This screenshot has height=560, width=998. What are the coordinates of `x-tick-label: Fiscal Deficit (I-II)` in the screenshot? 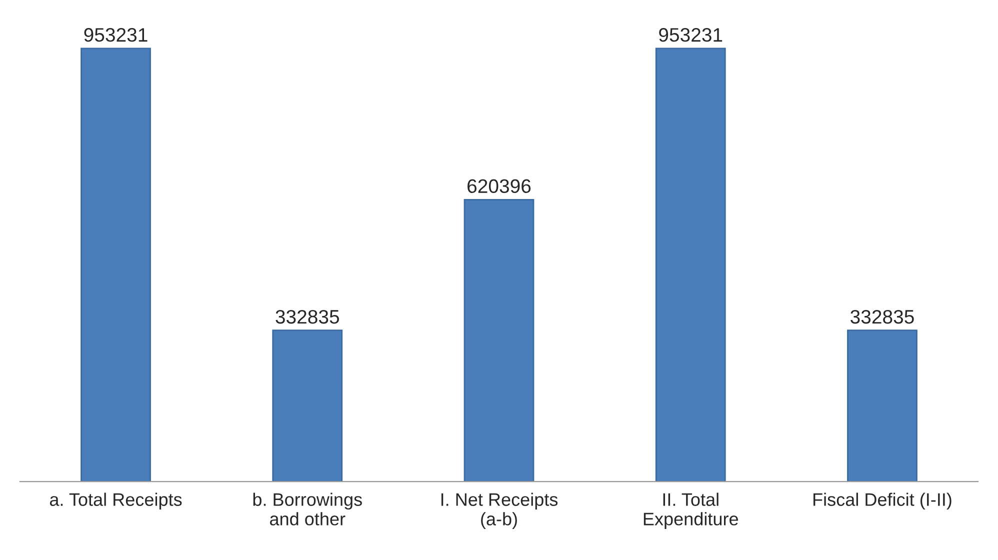 It's located at (883, 501).